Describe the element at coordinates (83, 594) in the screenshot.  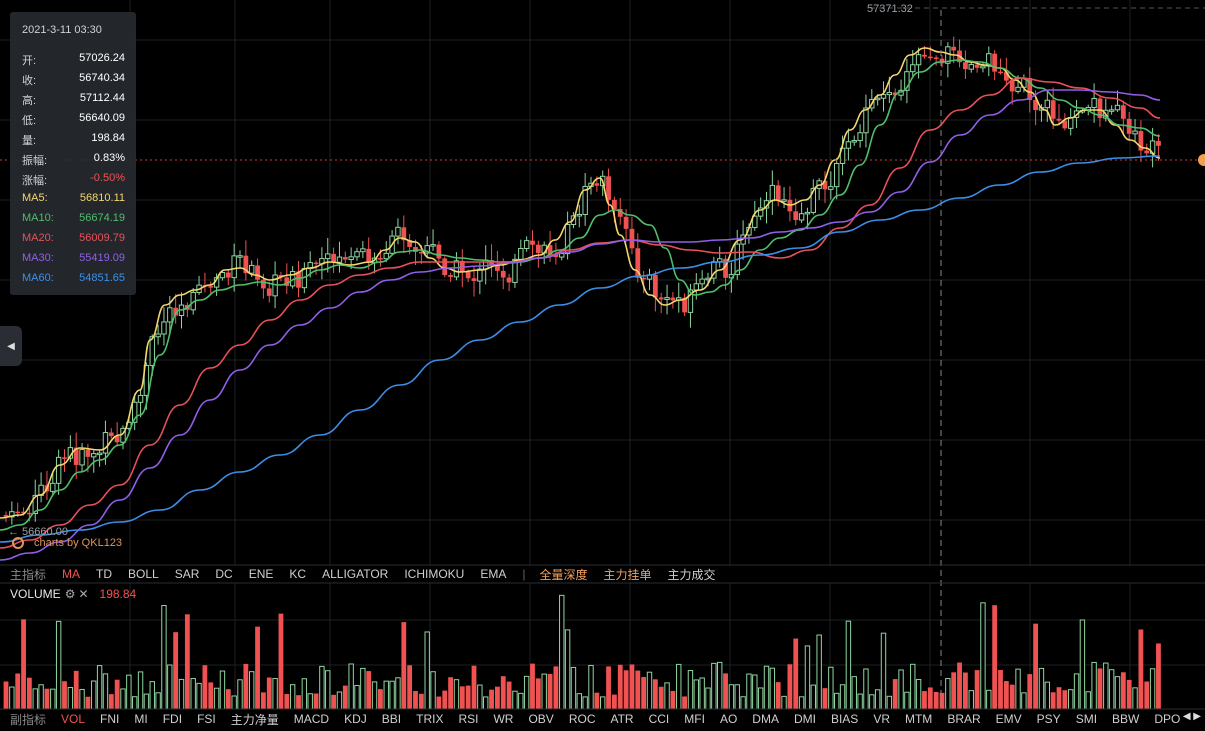
I see `close-icon: ✕` at that location.